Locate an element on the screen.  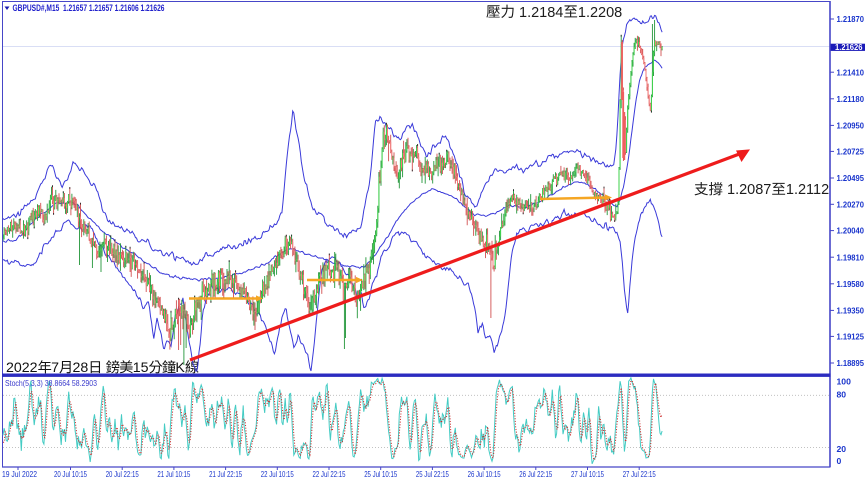
svg-text: 22 Jul 22:15 is located at coordinates (329, 474).